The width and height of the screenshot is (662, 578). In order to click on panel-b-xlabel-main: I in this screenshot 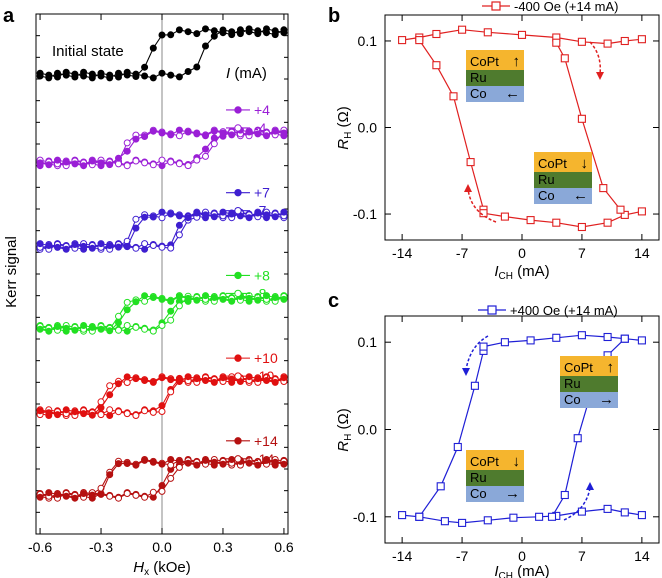, I will do `click(496, 271)`.